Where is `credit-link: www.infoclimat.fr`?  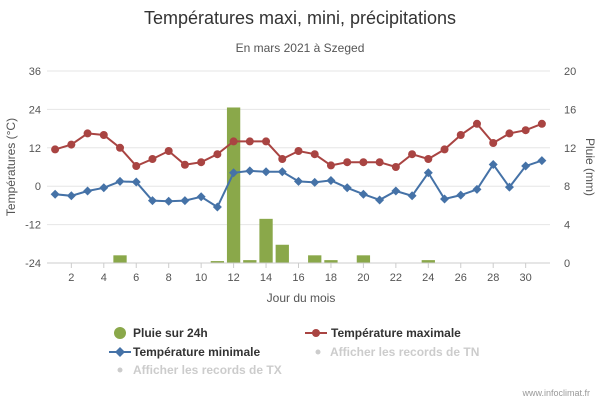 credit-link: www.infoclimat.fr is located at coordinates (555, 393).